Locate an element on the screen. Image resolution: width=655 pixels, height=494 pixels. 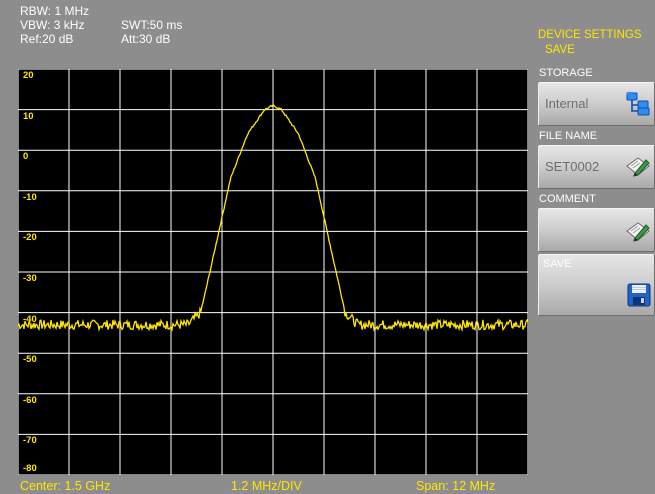
file-name-softkey: SET0002 is located at coordinates (596, 167).